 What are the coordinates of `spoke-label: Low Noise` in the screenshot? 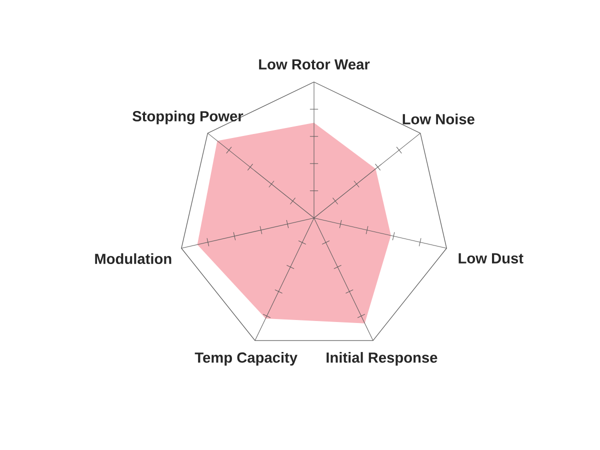 It's located at (438, 119).